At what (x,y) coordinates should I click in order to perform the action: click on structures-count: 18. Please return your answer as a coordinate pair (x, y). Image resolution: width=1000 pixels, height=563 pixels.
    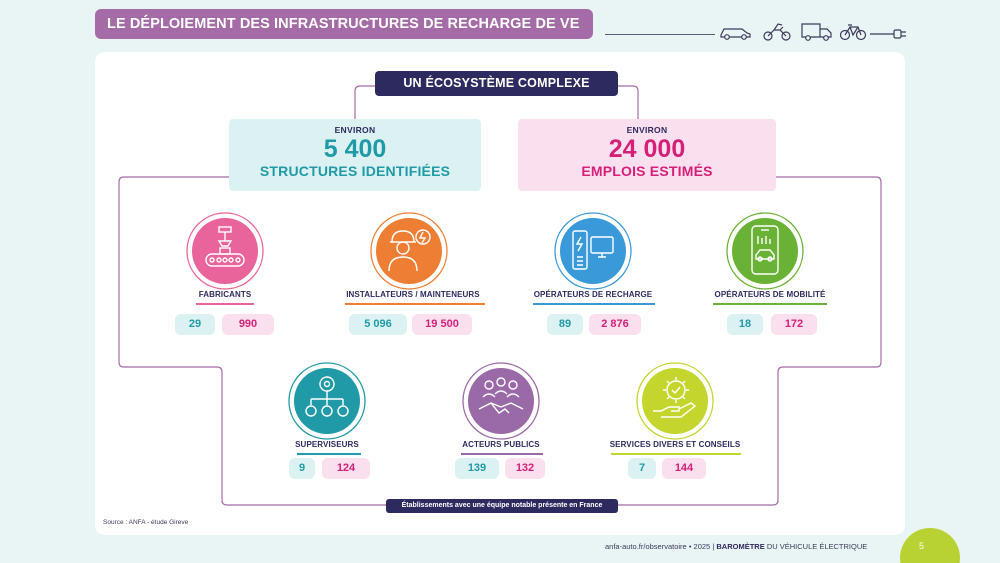
    Looking at the image, I should click on (745, 324).